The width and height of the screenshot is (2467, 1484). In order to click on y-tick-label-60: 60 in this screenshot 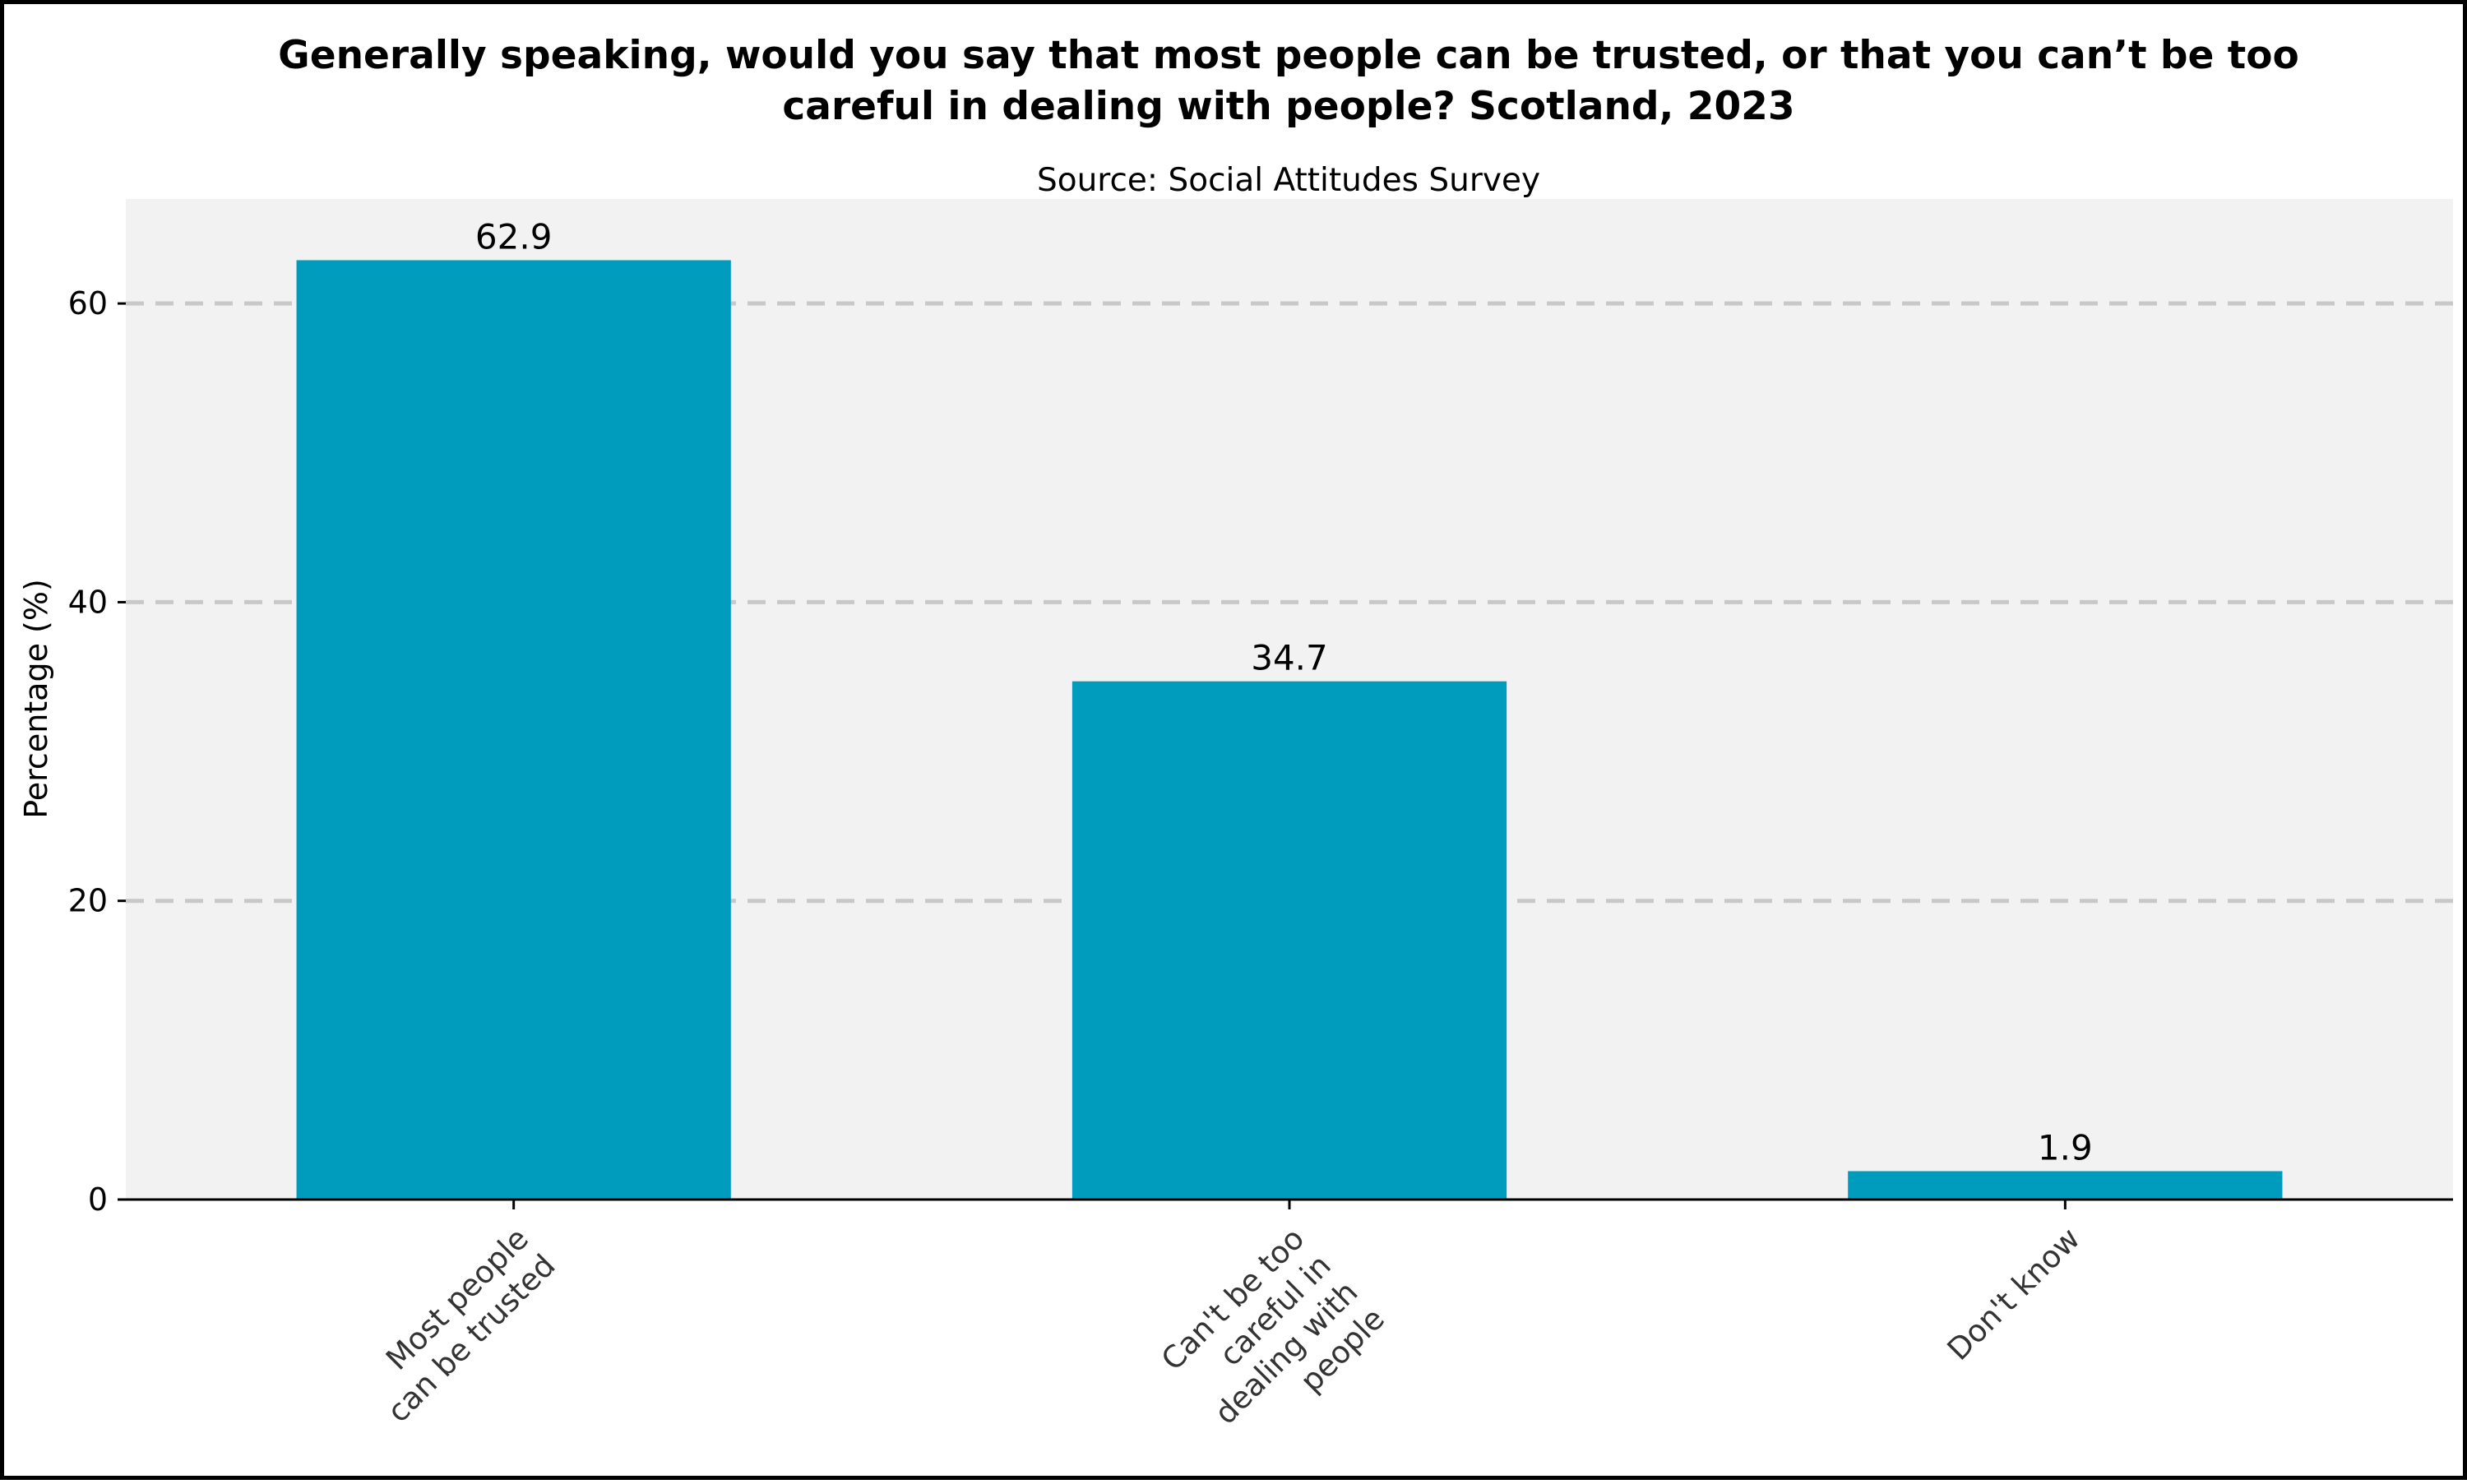, I will do `click(88, 303)`.